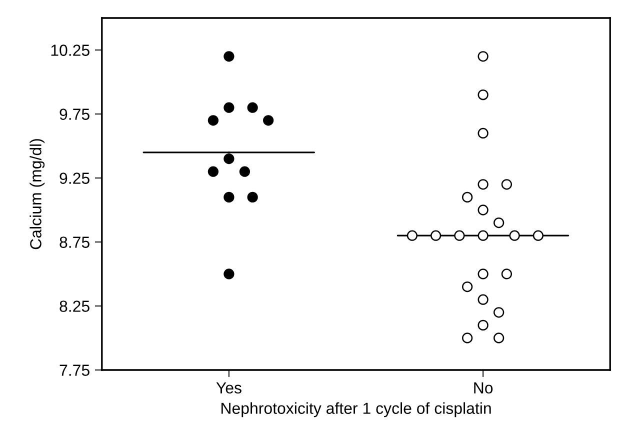  Describe the element at coordinates (75, 306) in the screenshot. I see `y-tick-label: 8.25` at that location.